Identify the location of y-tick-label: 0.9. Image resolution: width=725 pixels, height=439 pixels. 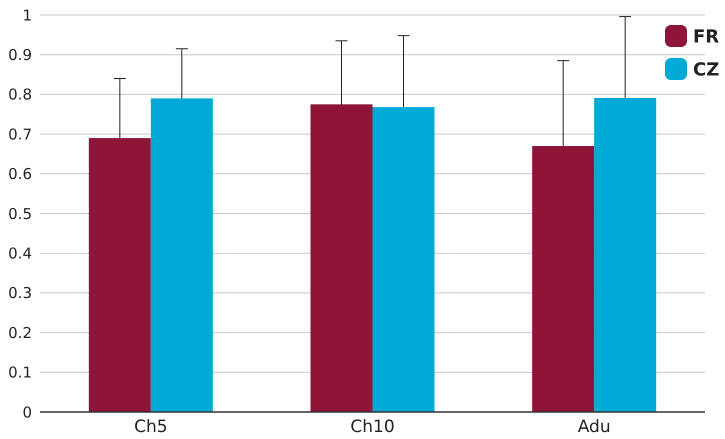
(20, 55).